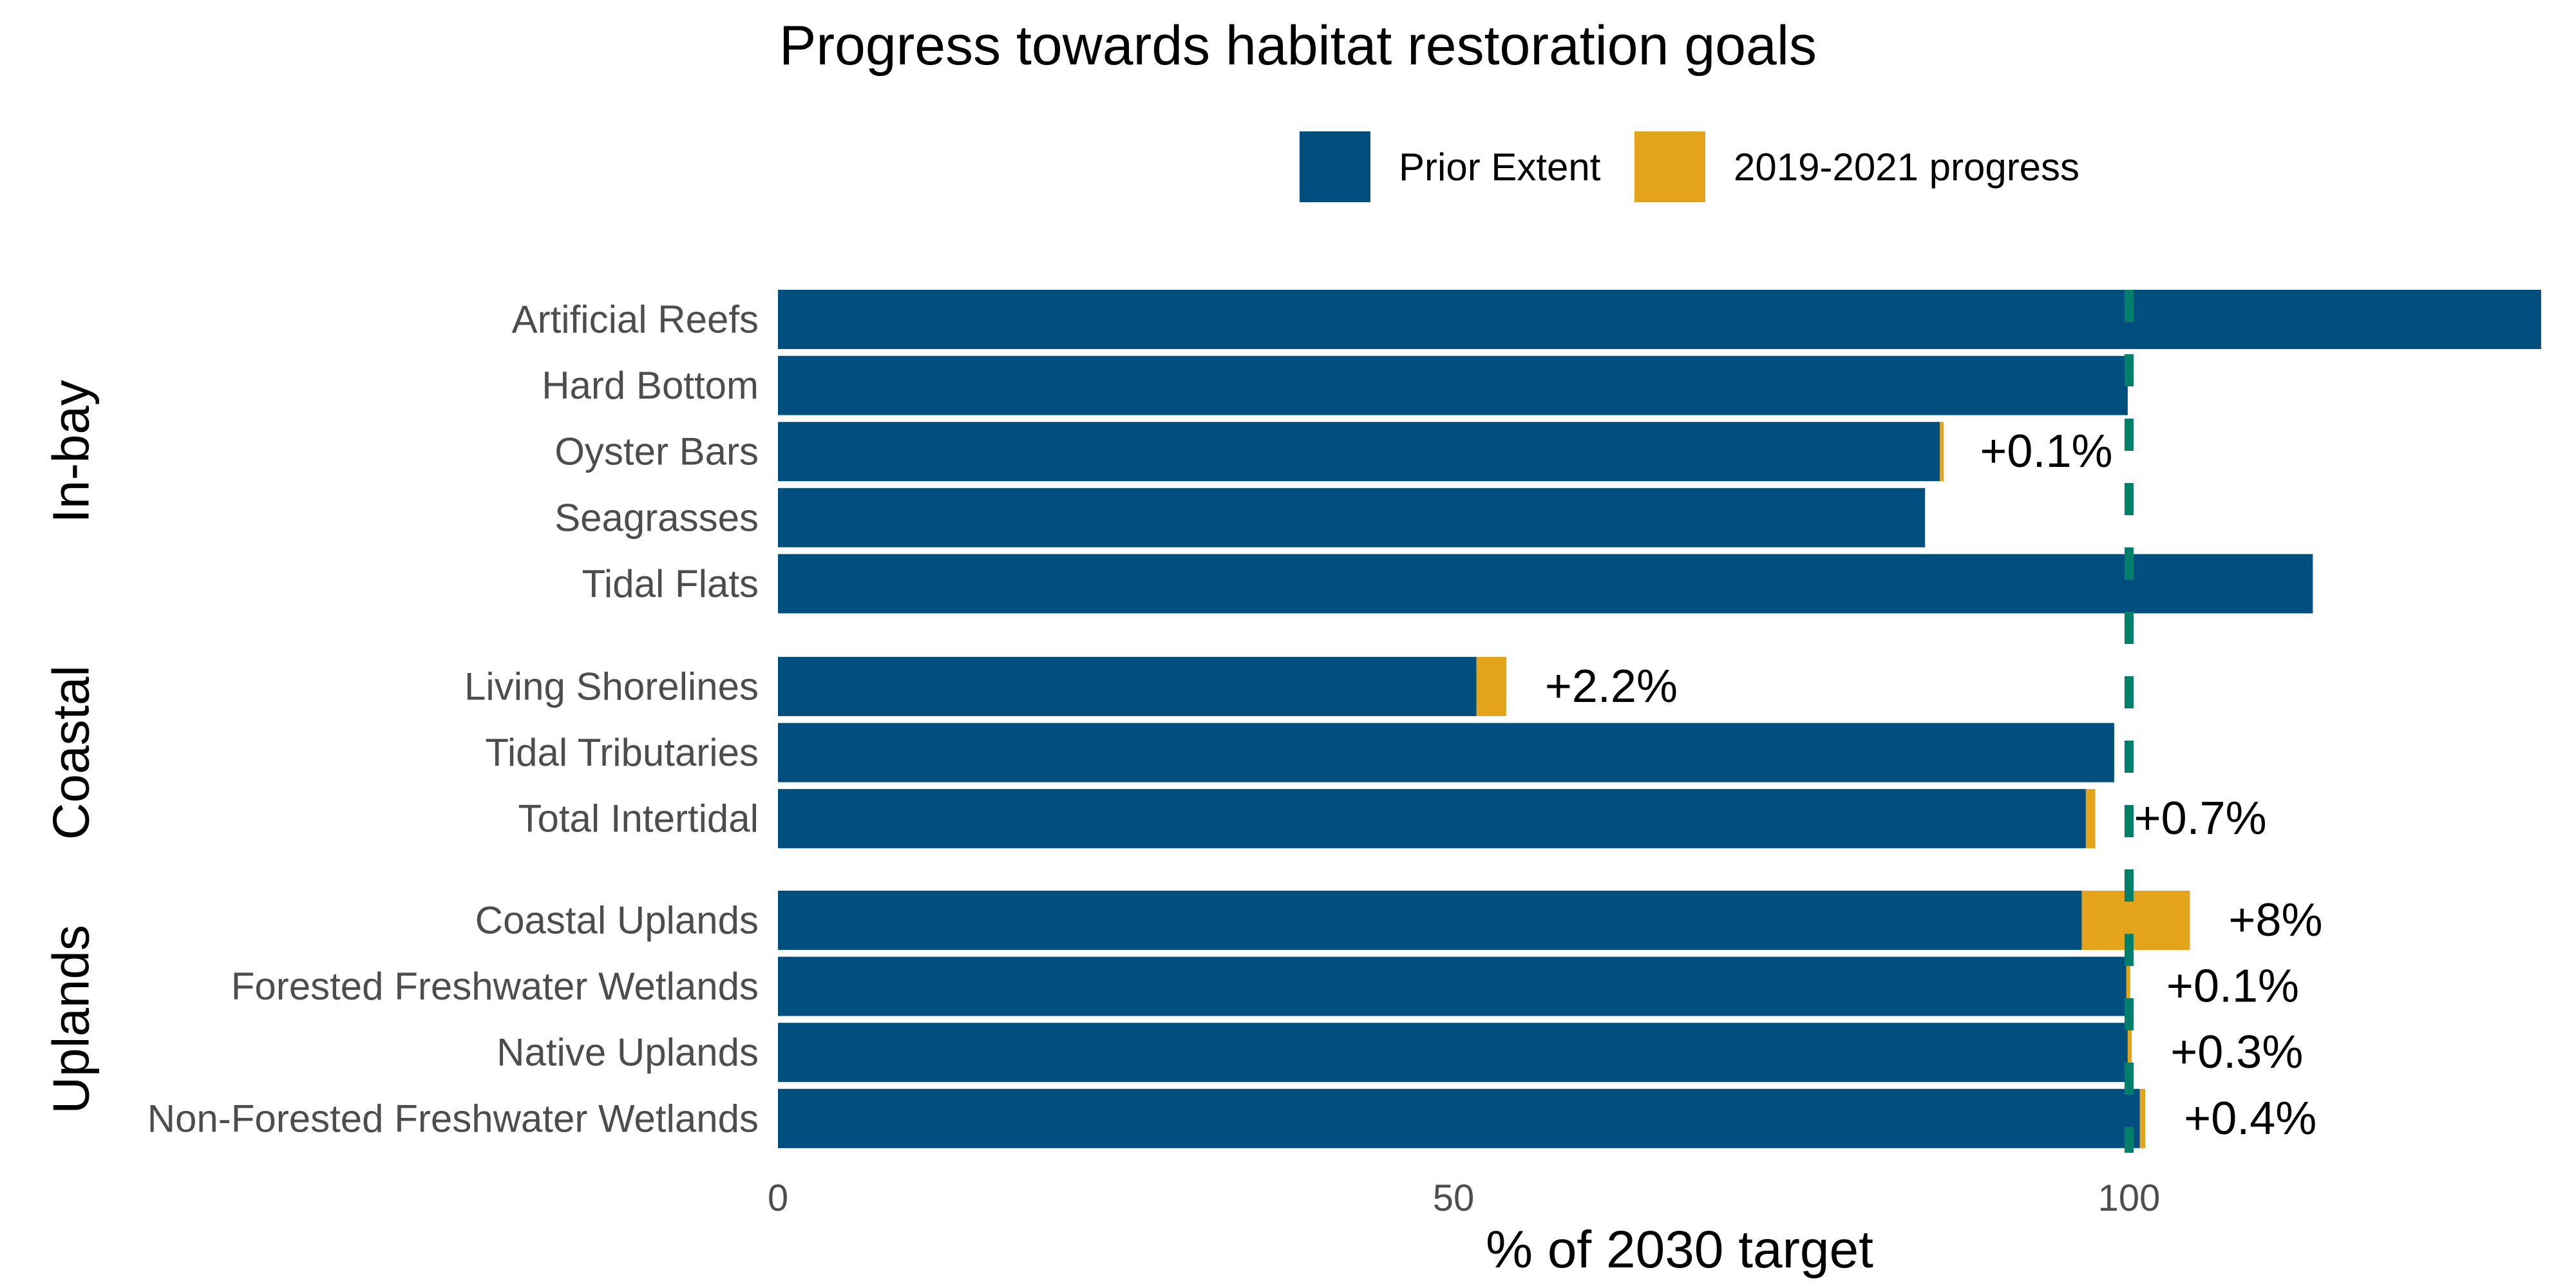 This screenshot has width=2576, height=1288. Describe the element at coordinates (1669, 167) in the screenshot. I see `legend-swatch-progress` at that location.